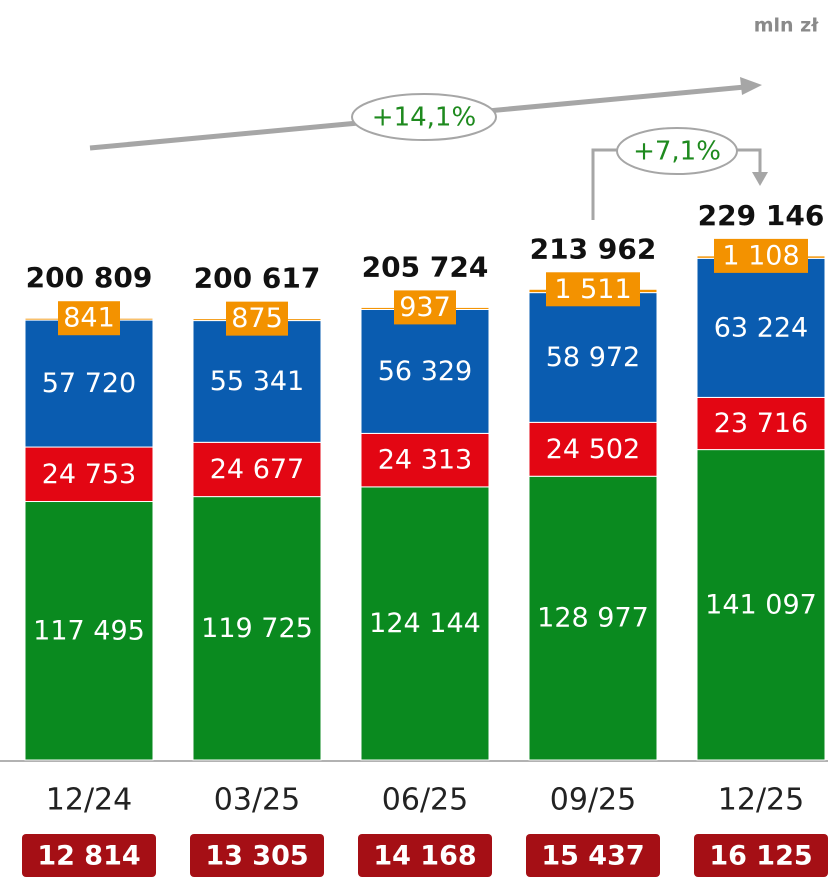  I want to click on bottom-label: 16 125, so click(760, 856).